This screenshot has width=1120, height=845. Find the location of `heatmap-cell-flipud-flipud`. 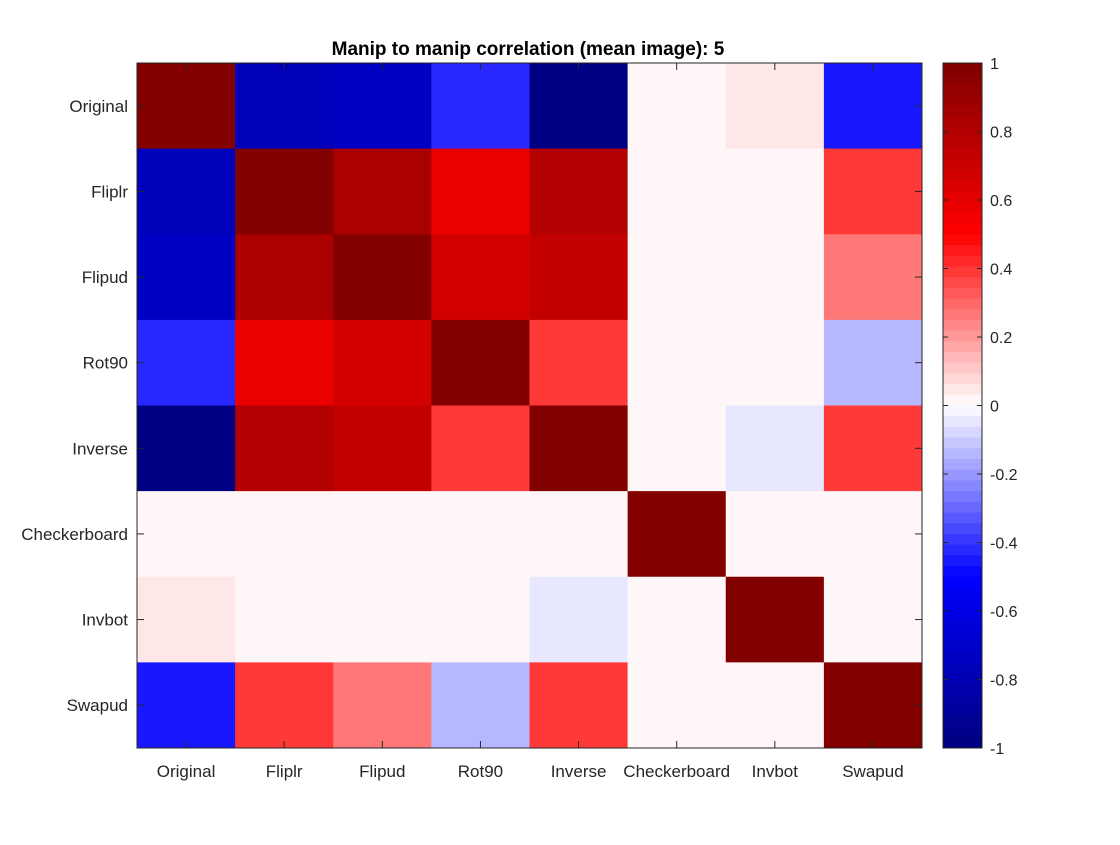

heatmap-cell-flipud-flipud is located at coordinates (382, 277).